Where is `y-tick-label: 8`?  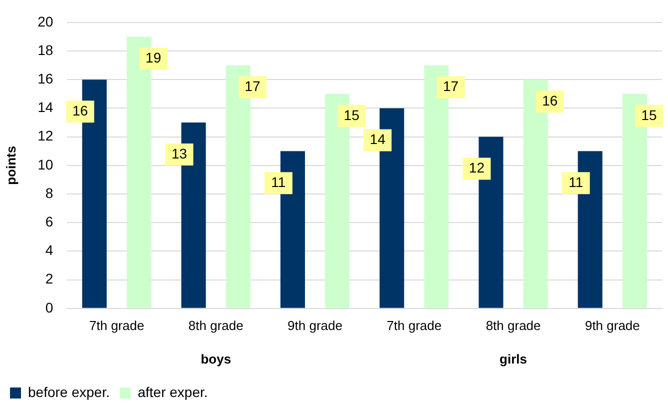
y-tick-label: 8 is located at coordinates (49, 192).